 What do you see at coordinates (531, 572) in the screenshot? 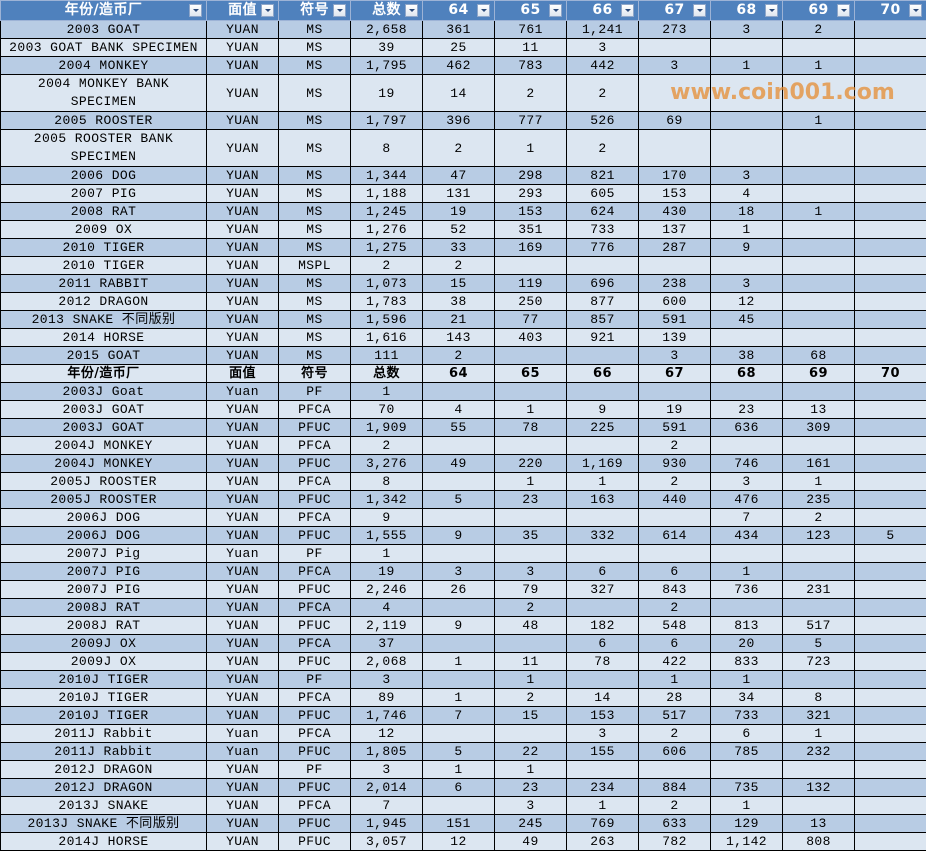
I see `cell-g65: 3` at bounding box center [531, 572].